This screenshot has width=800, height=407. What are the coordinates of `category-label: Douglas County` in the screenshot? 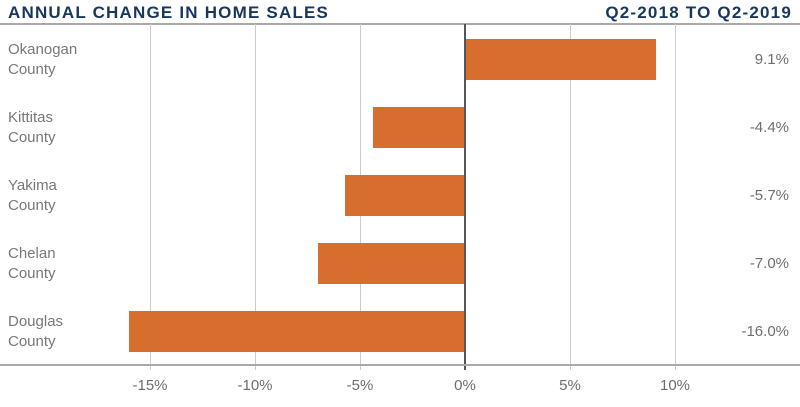 It's located at (73, 332).